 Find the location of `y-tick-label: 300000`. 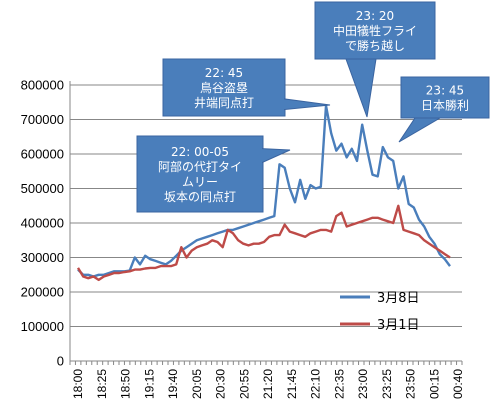

y-tick-label: 300000 is located at coordinates (42, 257).